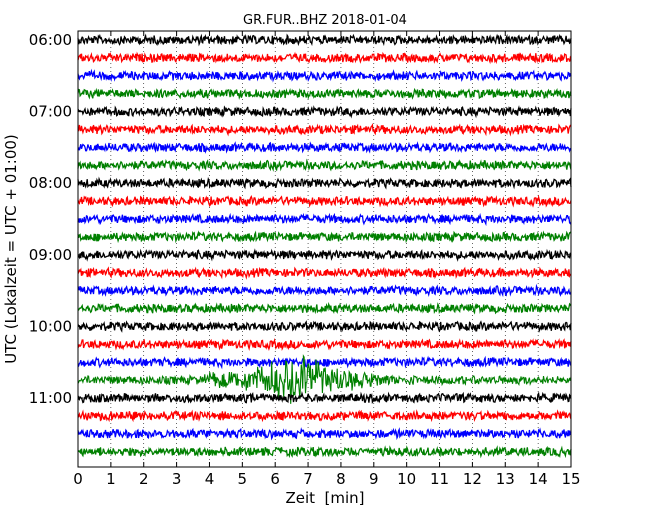  I want to click on y-tick-label: 07:00, so click(50, 112).